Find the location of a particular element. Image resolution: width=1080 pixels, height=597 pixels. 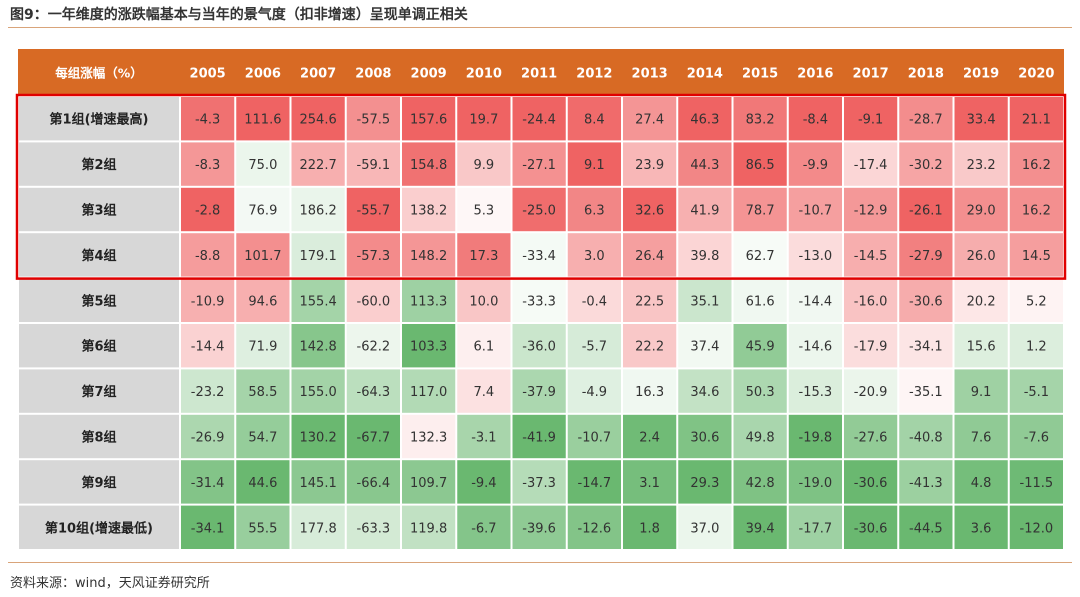

cell-value: 155.4 is located at coordinates (318, 301).